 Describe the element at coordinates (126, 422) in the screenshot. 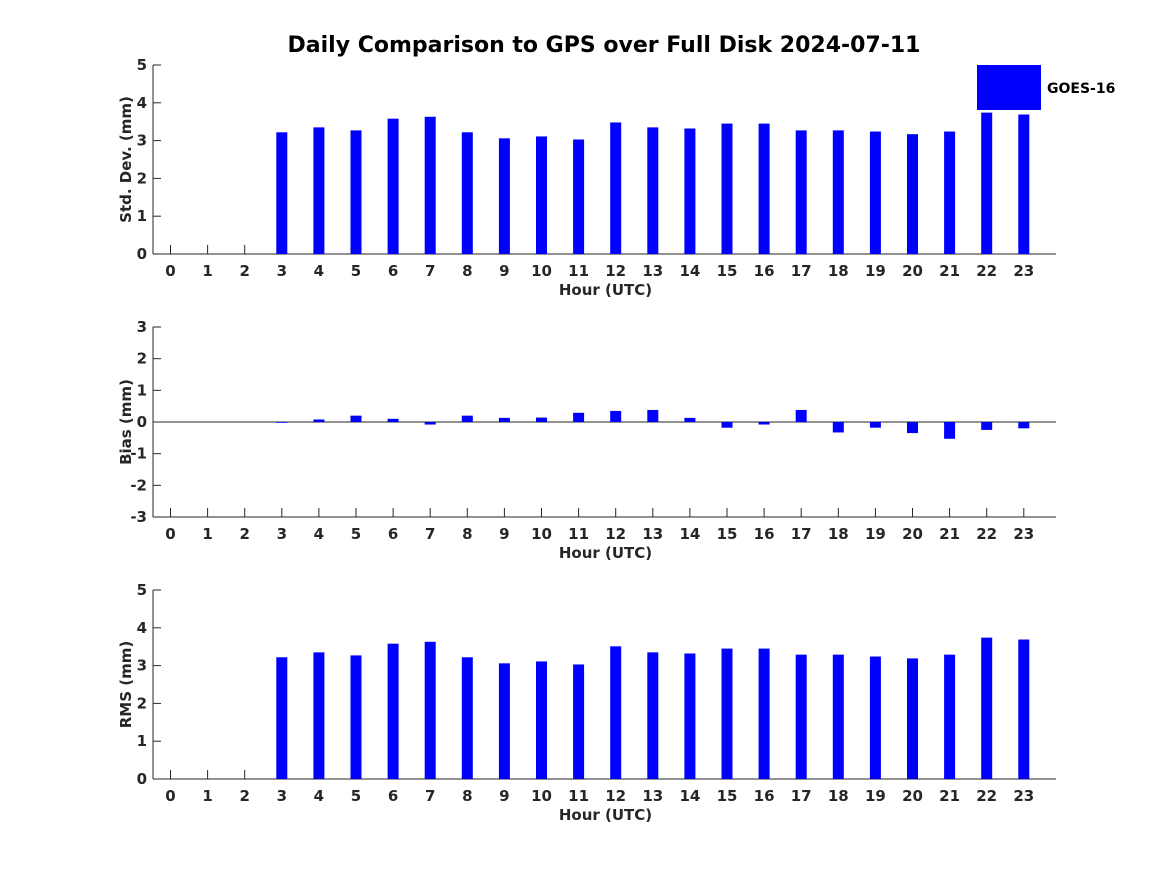

I see `y-axis-label: Bias (mm)` at that location.